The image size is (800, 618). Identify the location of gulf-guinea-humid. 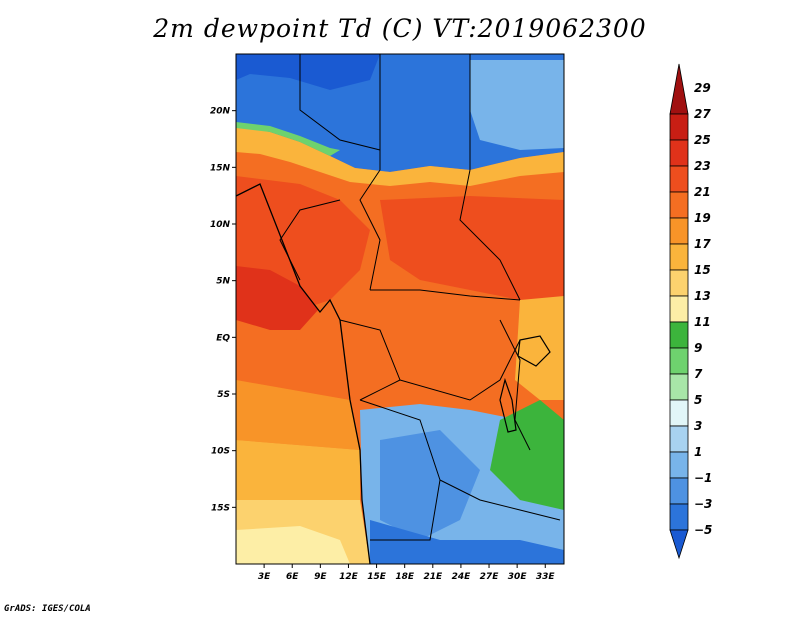
(277, 298).